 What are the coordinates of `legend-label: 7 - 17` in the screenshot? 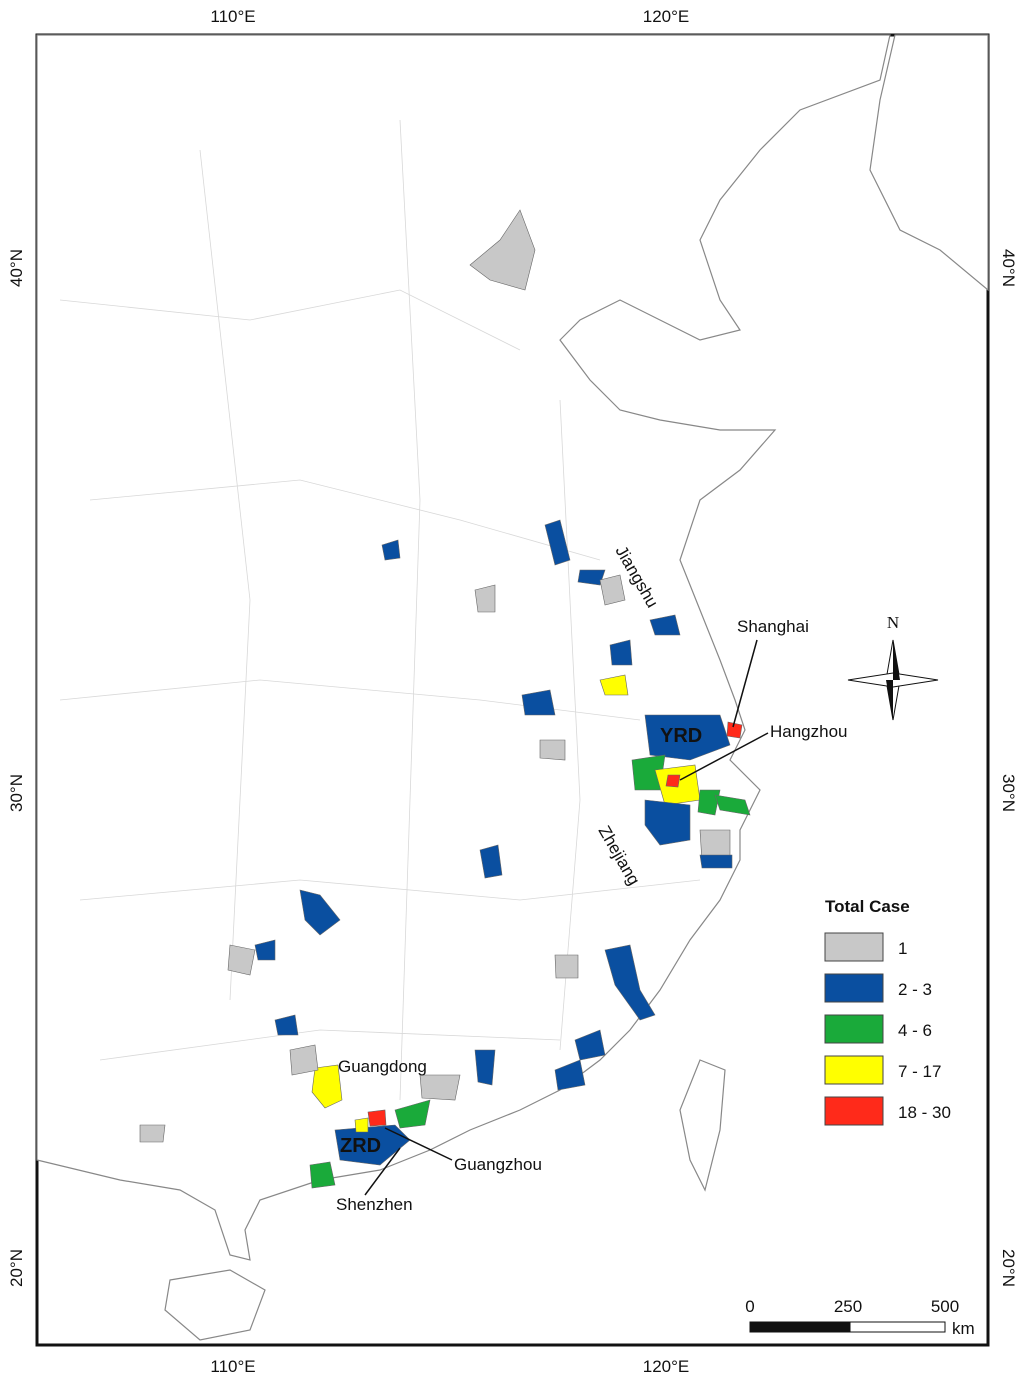 It's located at (919, 1071).